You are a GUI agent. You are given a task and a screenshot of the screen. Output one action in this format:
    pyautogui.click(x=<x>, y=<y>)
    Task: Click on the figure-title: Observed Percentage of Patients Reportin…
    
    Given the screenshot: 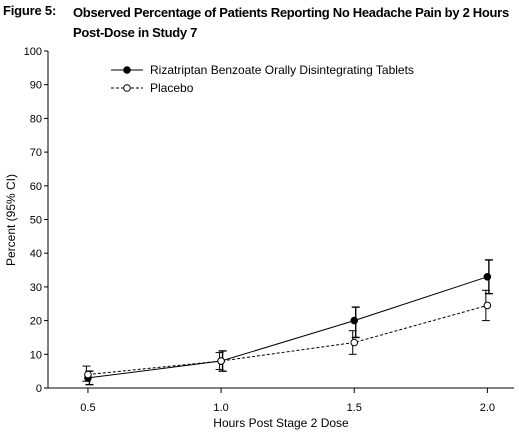 What is the action you would take?
    pyautogui.click(x=291, y=22)
    